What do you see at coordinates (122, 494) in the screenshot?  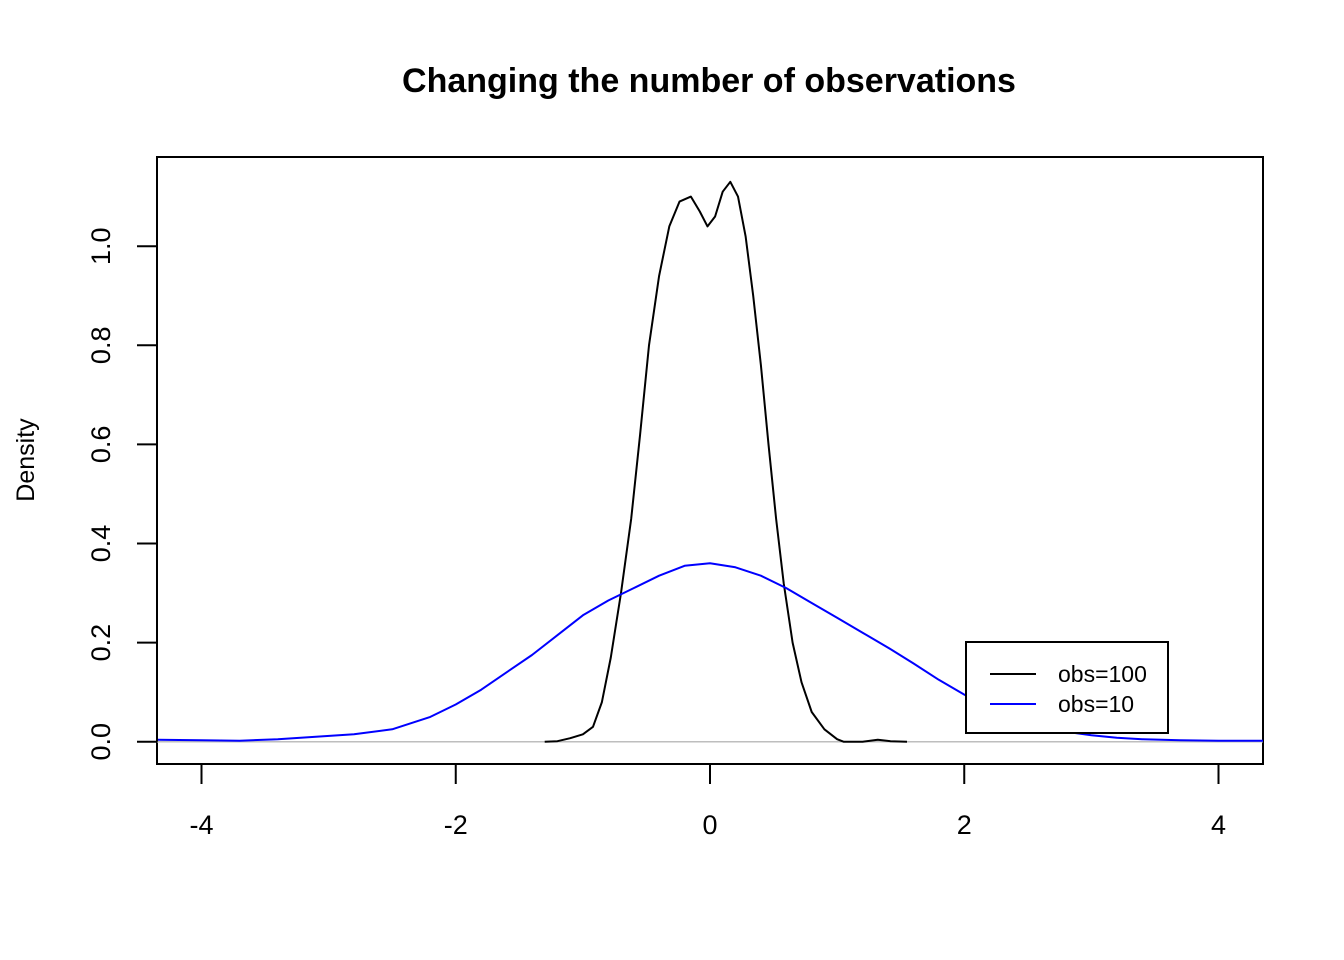 I see `y-axis: 0.0 0.2 0.4 0.6 0.8 1.0` at bounding box center [122, 494].